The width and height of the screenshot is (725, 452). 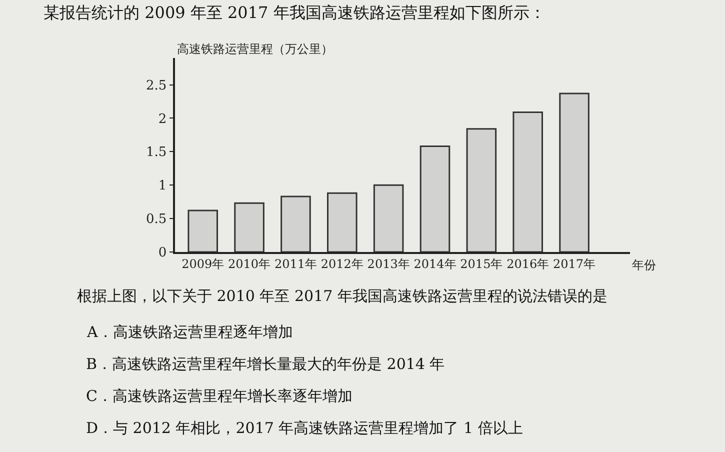 What do you see at coordinates (304, 428) in the screenshot?
I see `text: D．与 2012 年相比，2017 年高速铁路运营里程增加了 1 倍以上` at bounding box center [304, 428].